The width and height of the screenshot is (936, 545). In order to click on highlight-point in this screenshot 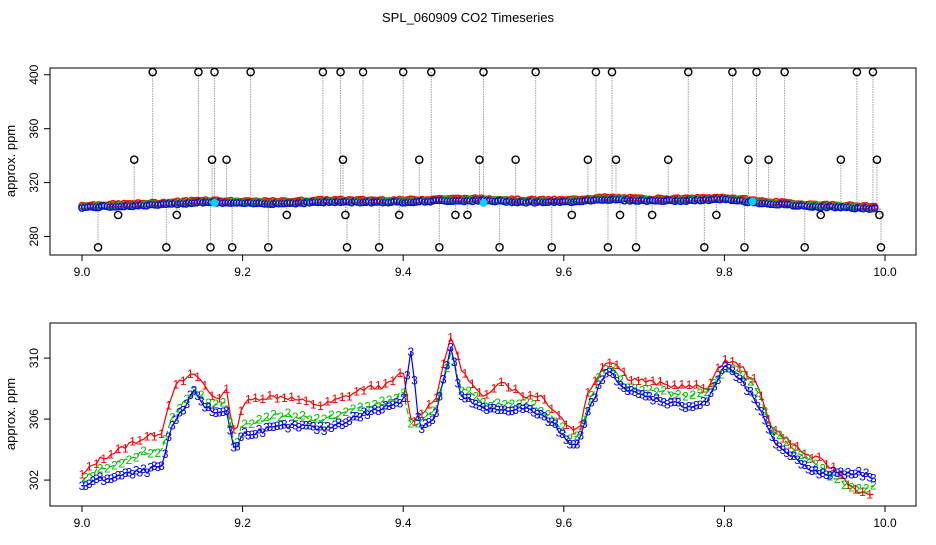, I will do `click(483, 202)`.